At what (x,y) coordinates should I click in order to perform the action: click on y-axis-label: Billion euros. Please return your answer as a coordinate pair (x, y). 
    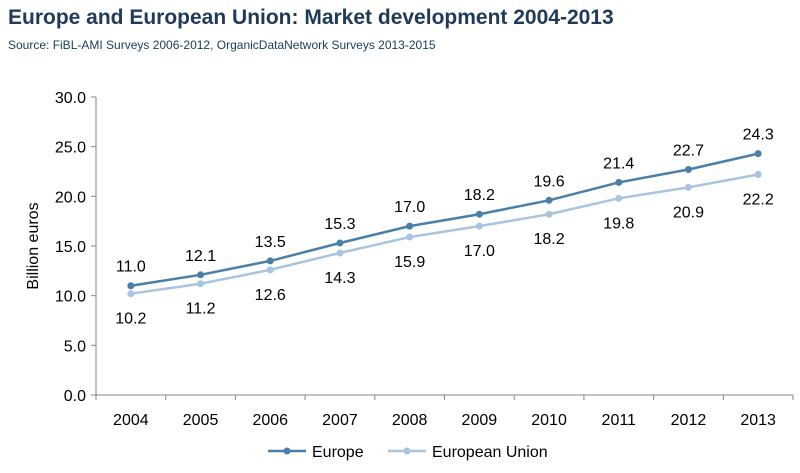
    Looking at the image, I should click on (33, 245).